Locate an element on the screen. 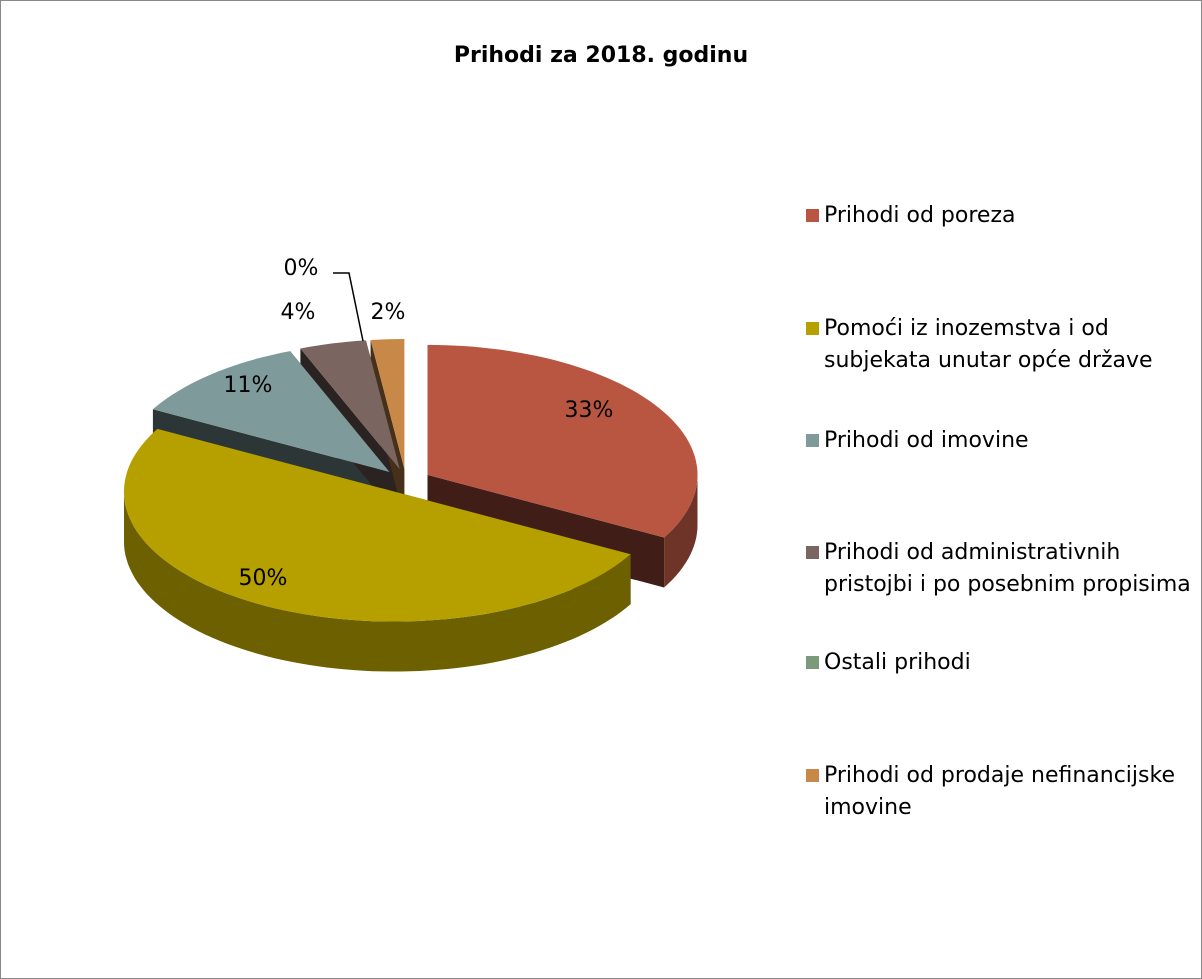  slice-tops is located at coordinates (411, 480).